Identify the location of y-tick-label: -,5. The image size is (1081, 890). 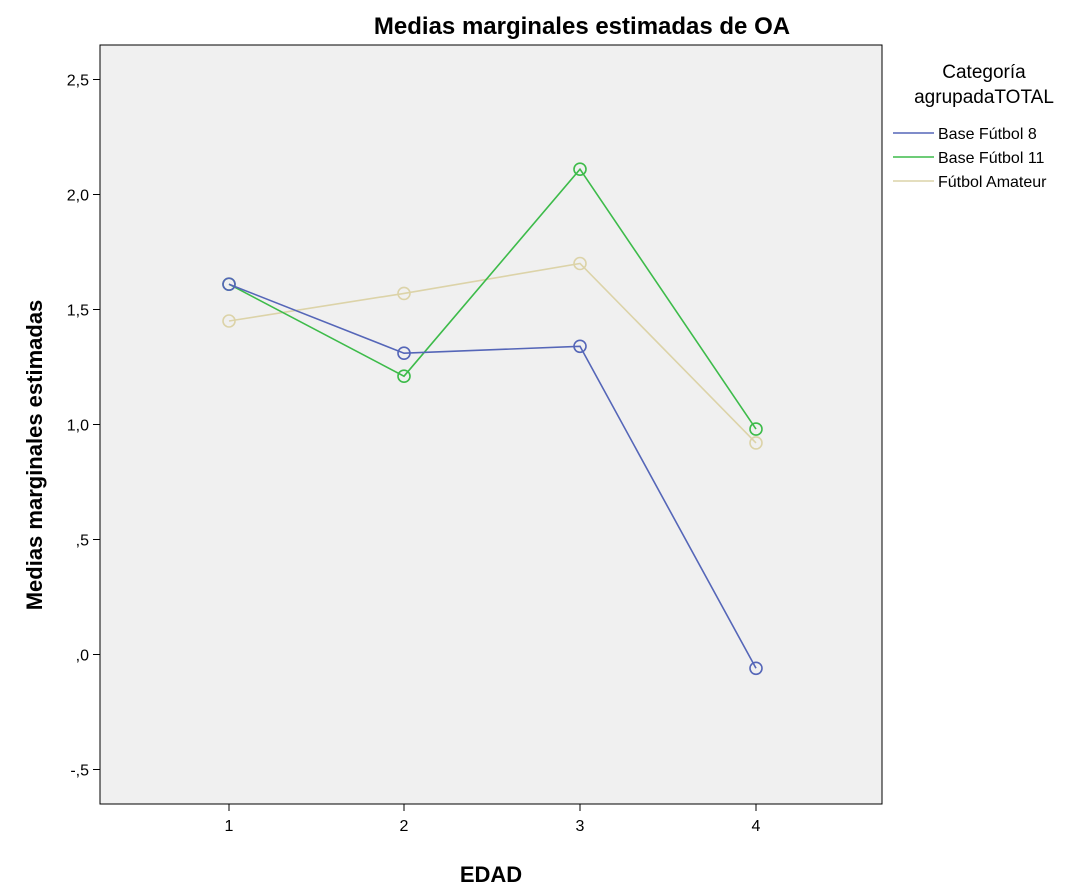
(79, 771).